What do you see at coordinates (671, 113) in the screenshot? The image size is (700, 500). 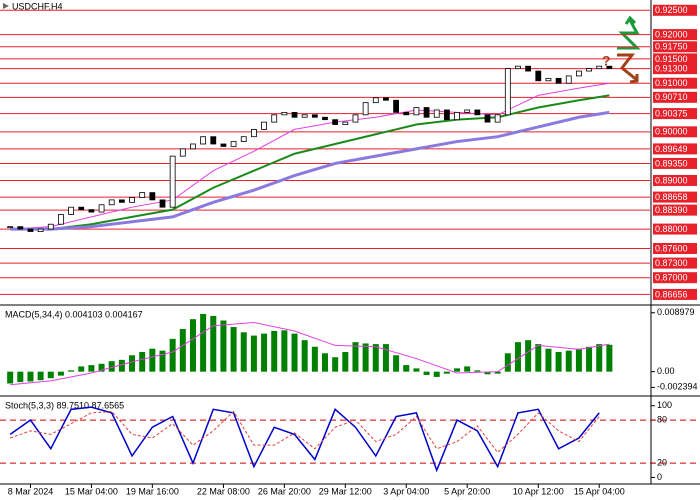 I see `level-label: 0.90375` at bounding box center [671, 113].